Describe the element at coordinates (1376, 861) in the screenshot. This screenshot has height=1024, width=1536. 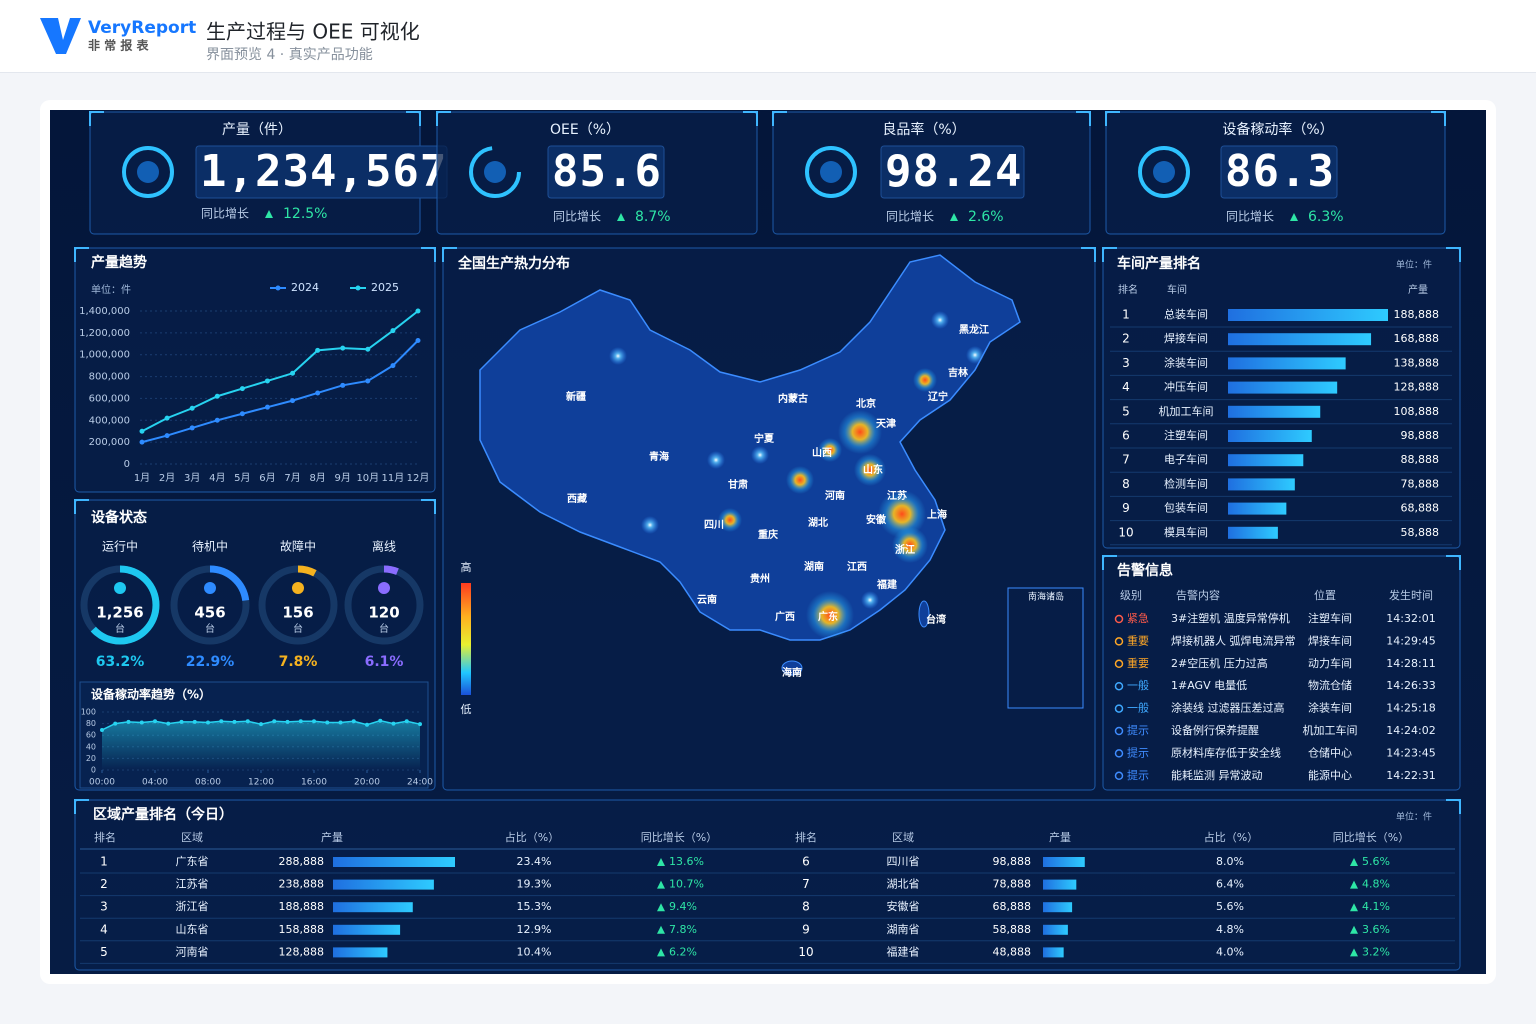
I see `growth: 5.6%` at that location.